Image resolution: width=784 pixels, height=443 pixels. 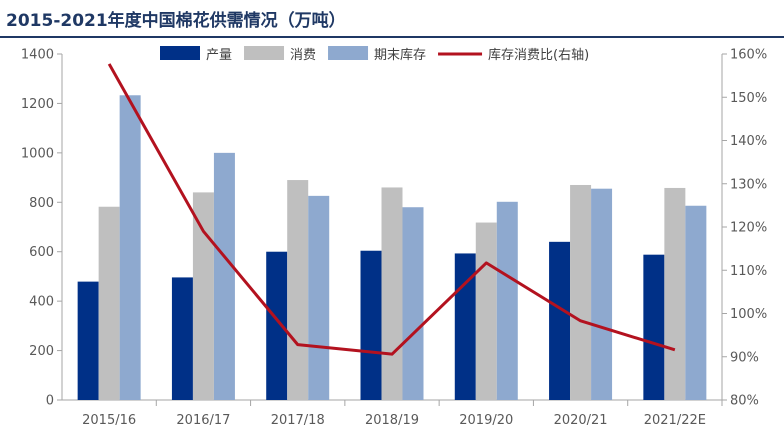 I want to click on right-tick-label: 100%, so click(x=748, y=314).